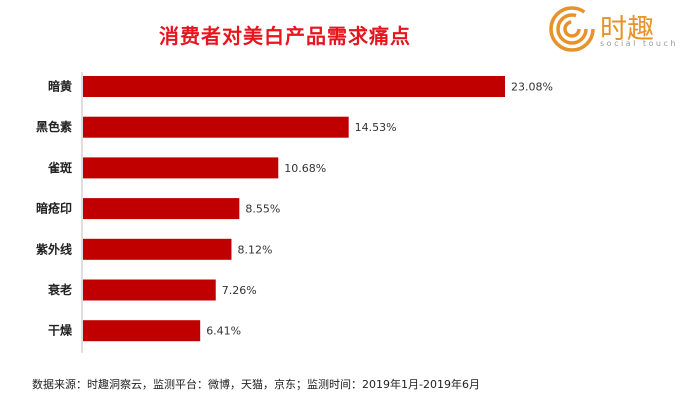 The image size is (687, 402). What do you see at coordinates (60, 330) in the screenshot?
I see `category-label: 干燥` at bounding box center [60, 330].